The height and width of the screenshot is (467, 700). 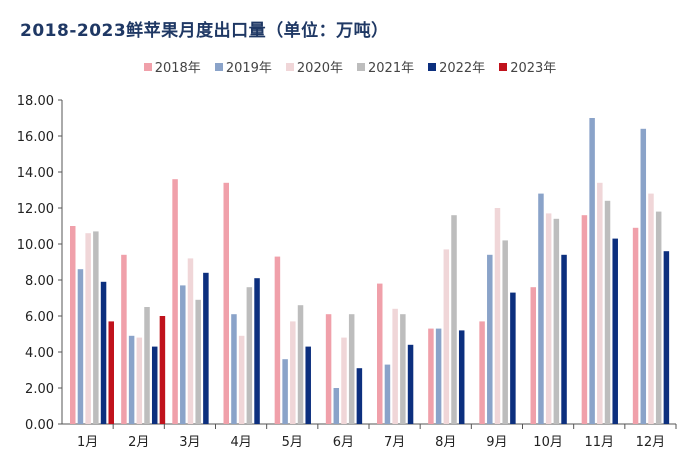 I want to click on legend-item: 2020年, so click(x=314, y=66).